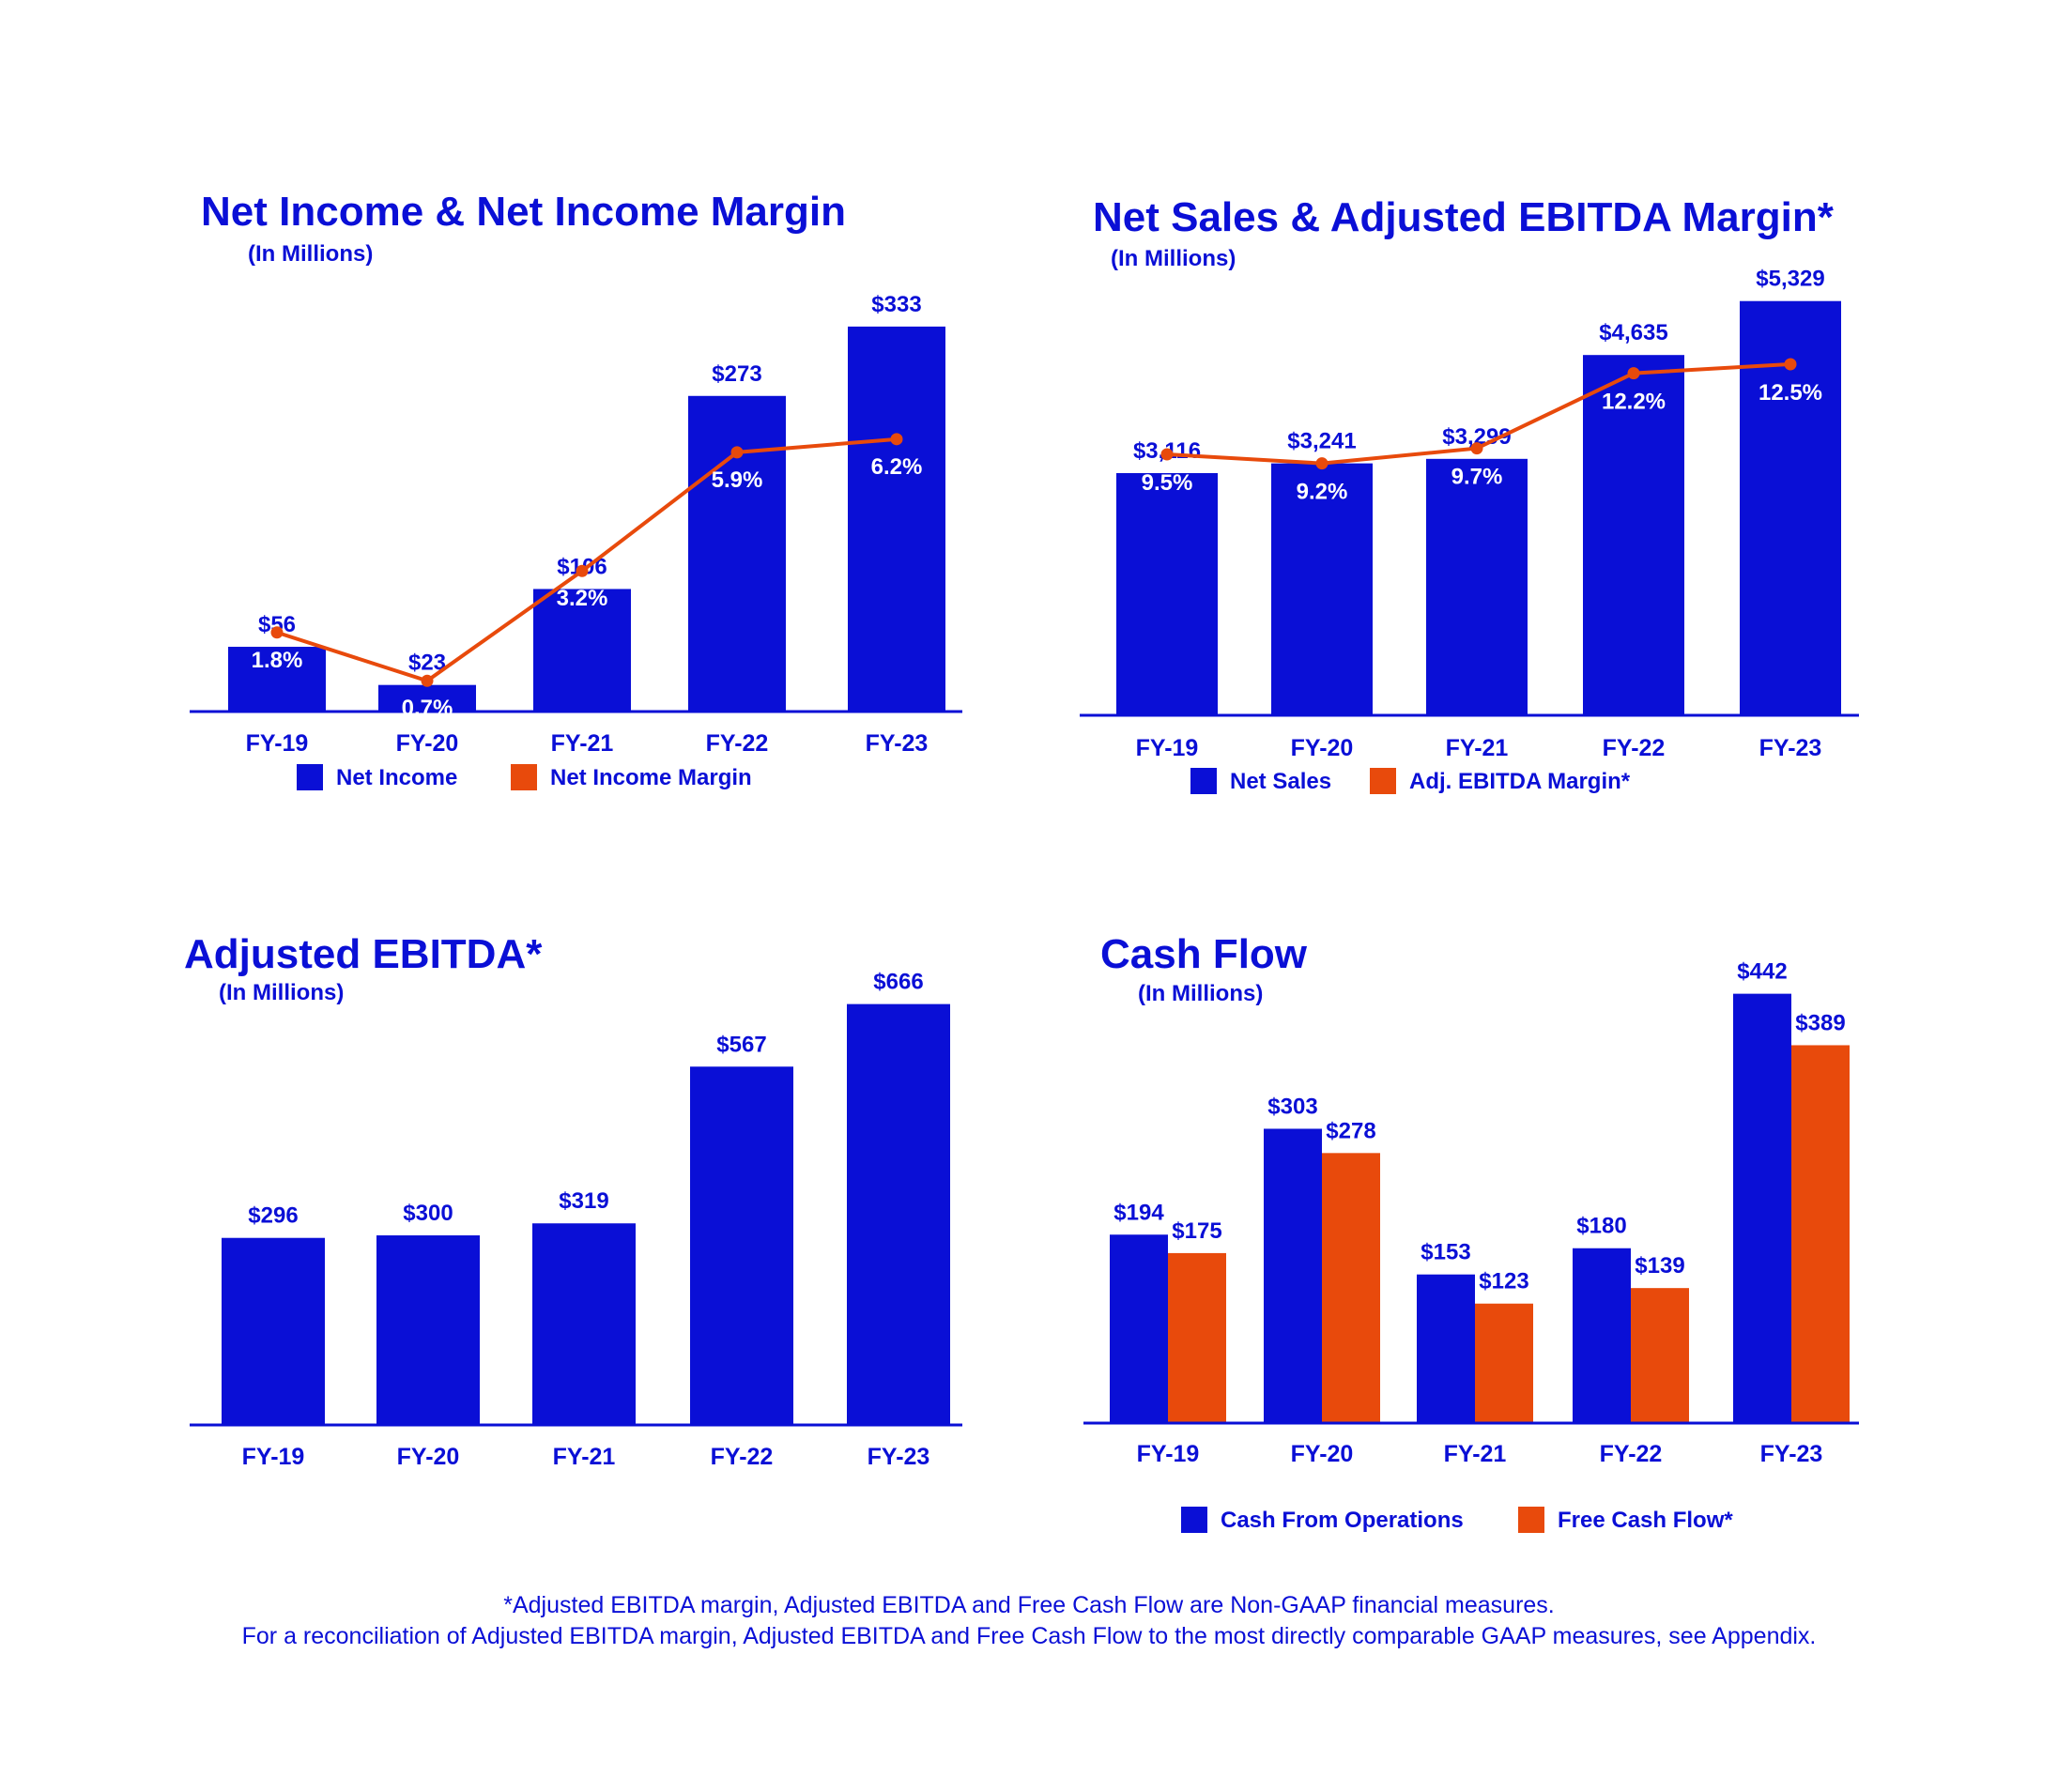 The width and height of the screenshot is (2058, 1792). What do you see at coordinates (1138, 1212) in the screenshot?
I see `value-label: $194` at bounding box center [1138, 1212].